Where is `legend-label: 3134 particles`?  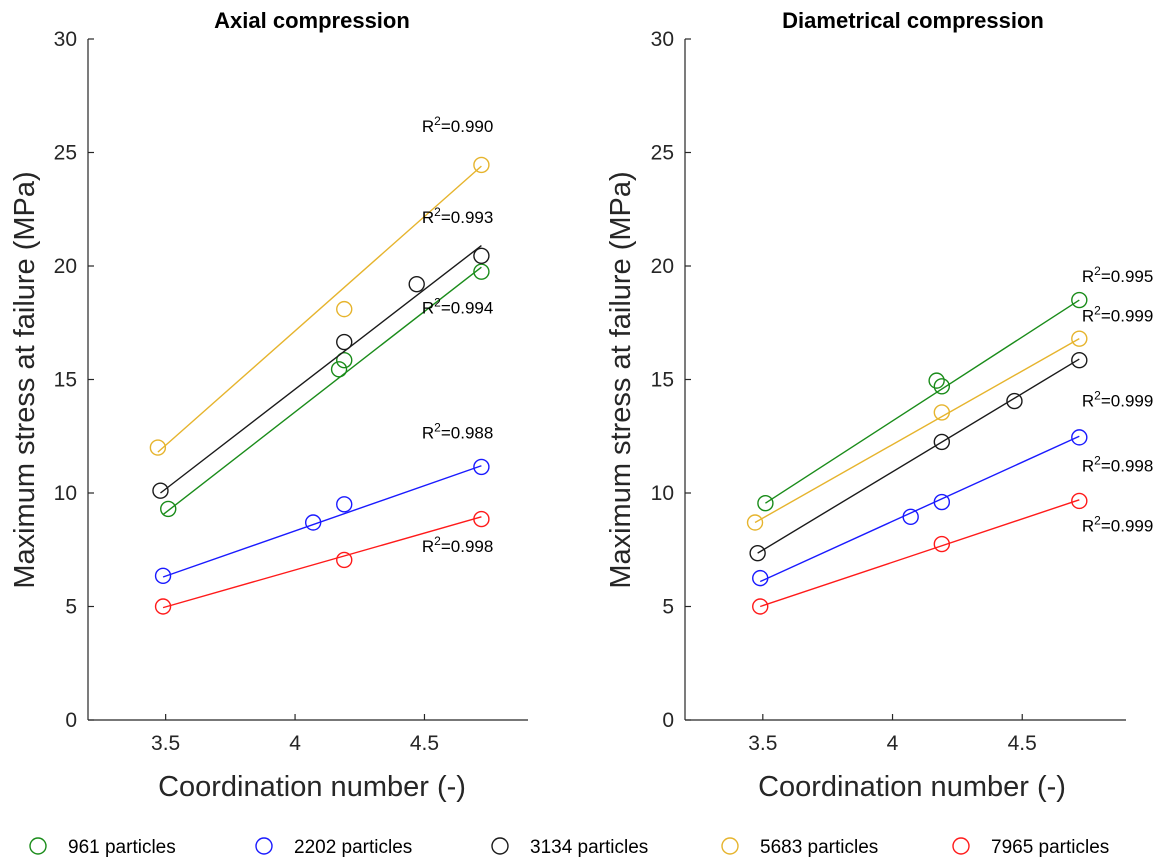
legend-label: 3134 particles is located at coordinates (589, 847).